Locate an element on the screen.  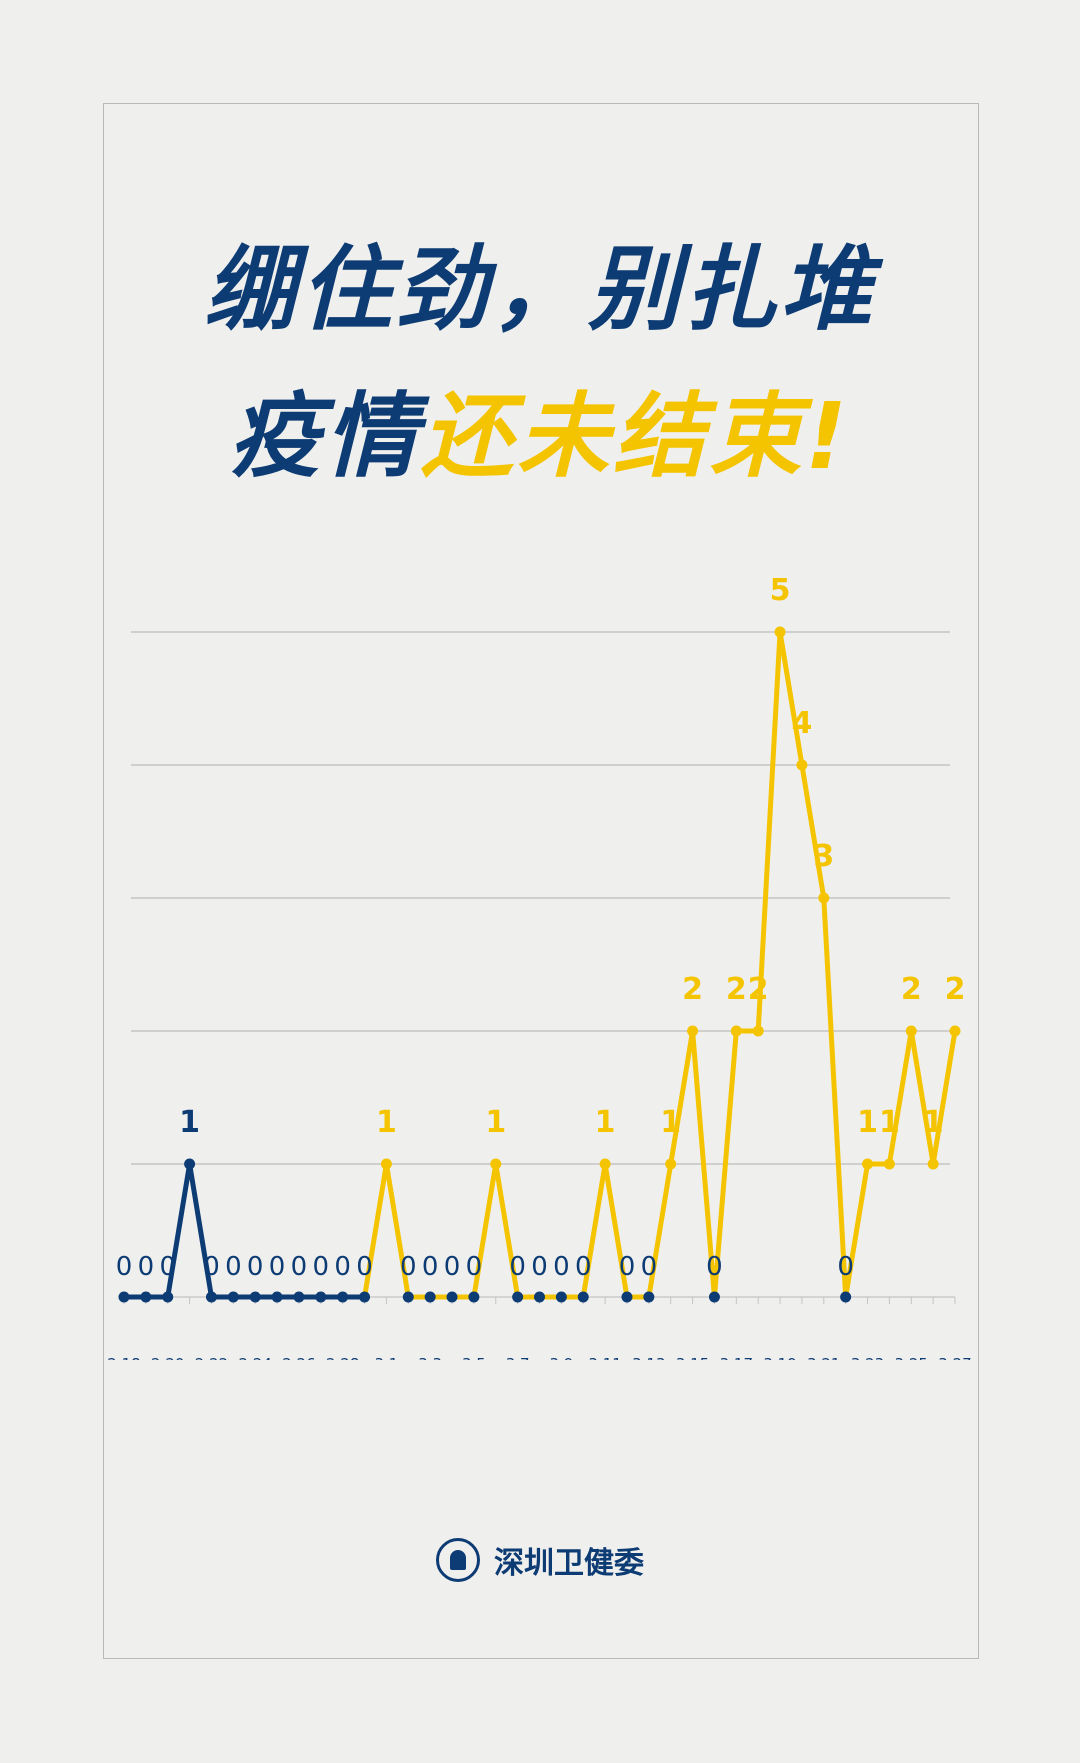
x-tick-label: 3.9 is located at coordinates (561, 1357).